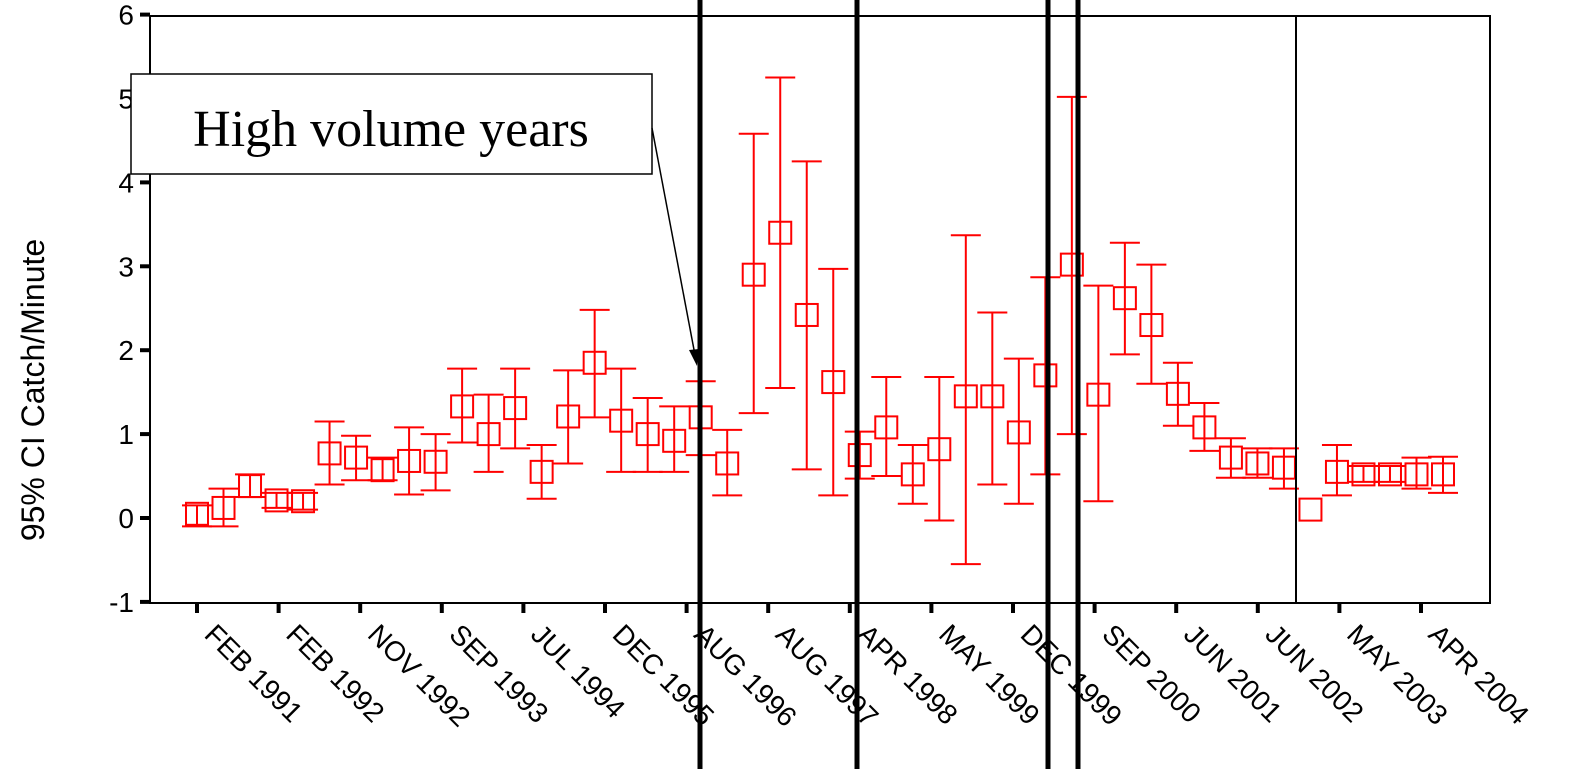  I want to click on y-tick-label: 1, so click(126, 434).